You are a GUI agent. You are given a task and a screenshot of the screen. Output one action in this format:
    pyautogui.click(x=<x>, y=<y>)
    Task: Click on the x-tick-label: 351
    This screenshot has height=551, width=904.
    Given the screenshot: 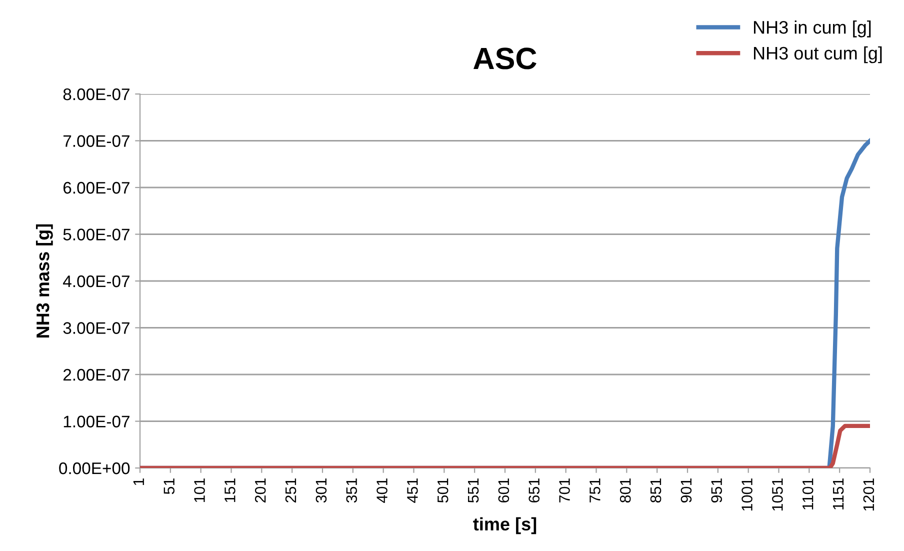 What is the action you would take?
    pyautogui.click(x=352, y=490)
    